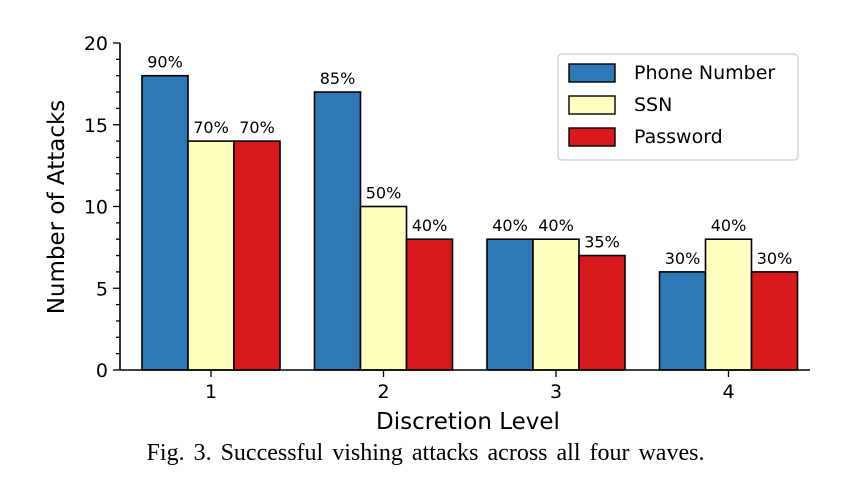 The image size is (851, 494). Describe the element at coordinates (468, 422) in the screenshot. I see `x-axis-label: Discretion Level` at that location.